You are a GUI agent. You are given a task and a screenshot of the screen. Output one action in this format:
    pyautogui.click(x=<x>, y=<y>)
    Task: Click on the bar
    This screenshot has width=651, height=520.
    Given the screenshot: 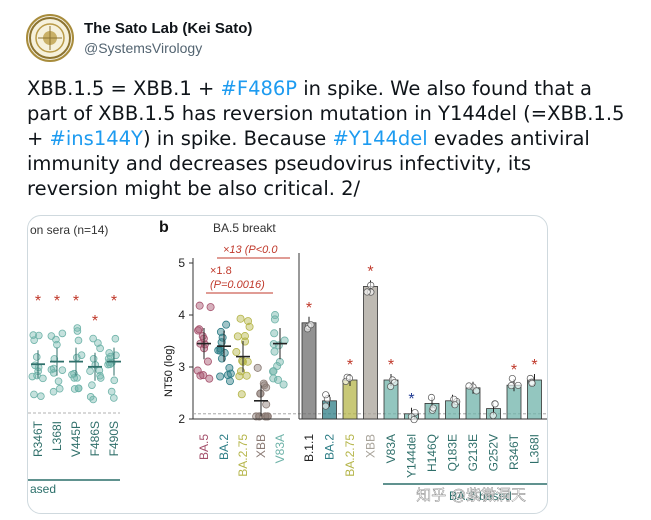 What is the action you would take?
    pyautogui.click(x=309, y=371)
    